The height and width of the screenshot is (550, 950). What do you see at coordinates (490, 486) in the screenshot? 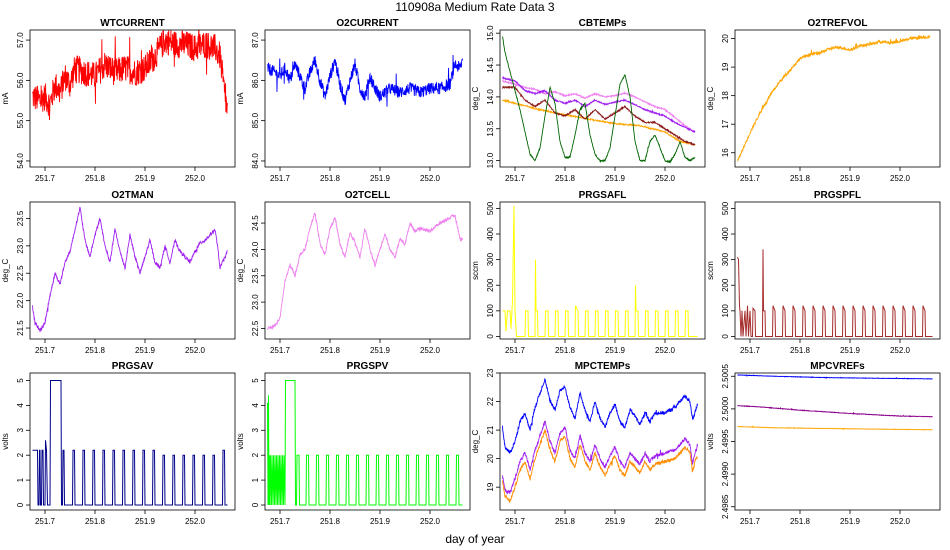
I see `y-tick-label-mpctemps: 19` at bounding box center [490, 486].